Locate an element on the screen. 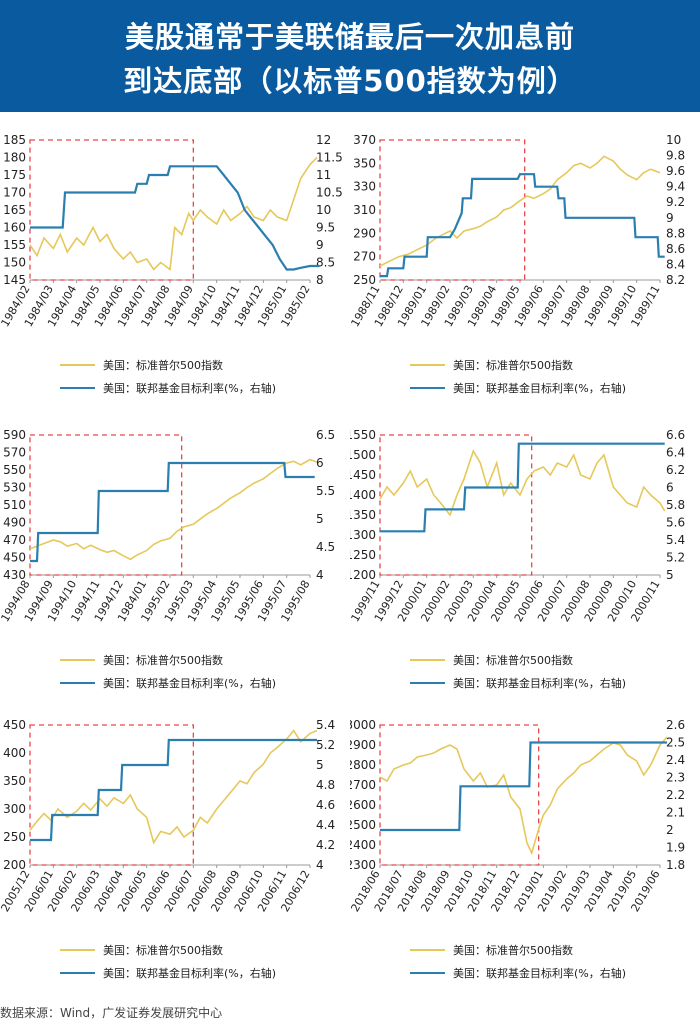  y-right-tick-label: 6 is located at coordinates (670, 488).